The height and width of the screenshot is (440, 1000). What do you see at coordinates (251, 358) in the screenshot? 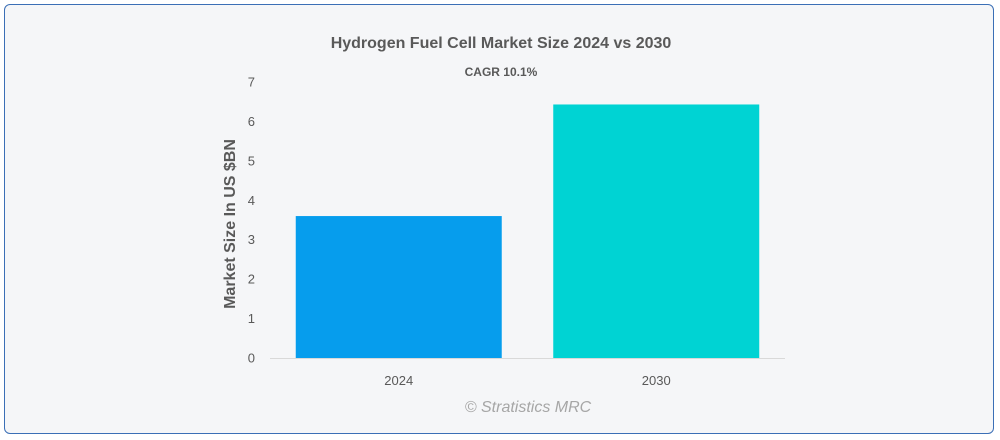
I see `y-tick-label: 0` at bounding box center [251, 358].